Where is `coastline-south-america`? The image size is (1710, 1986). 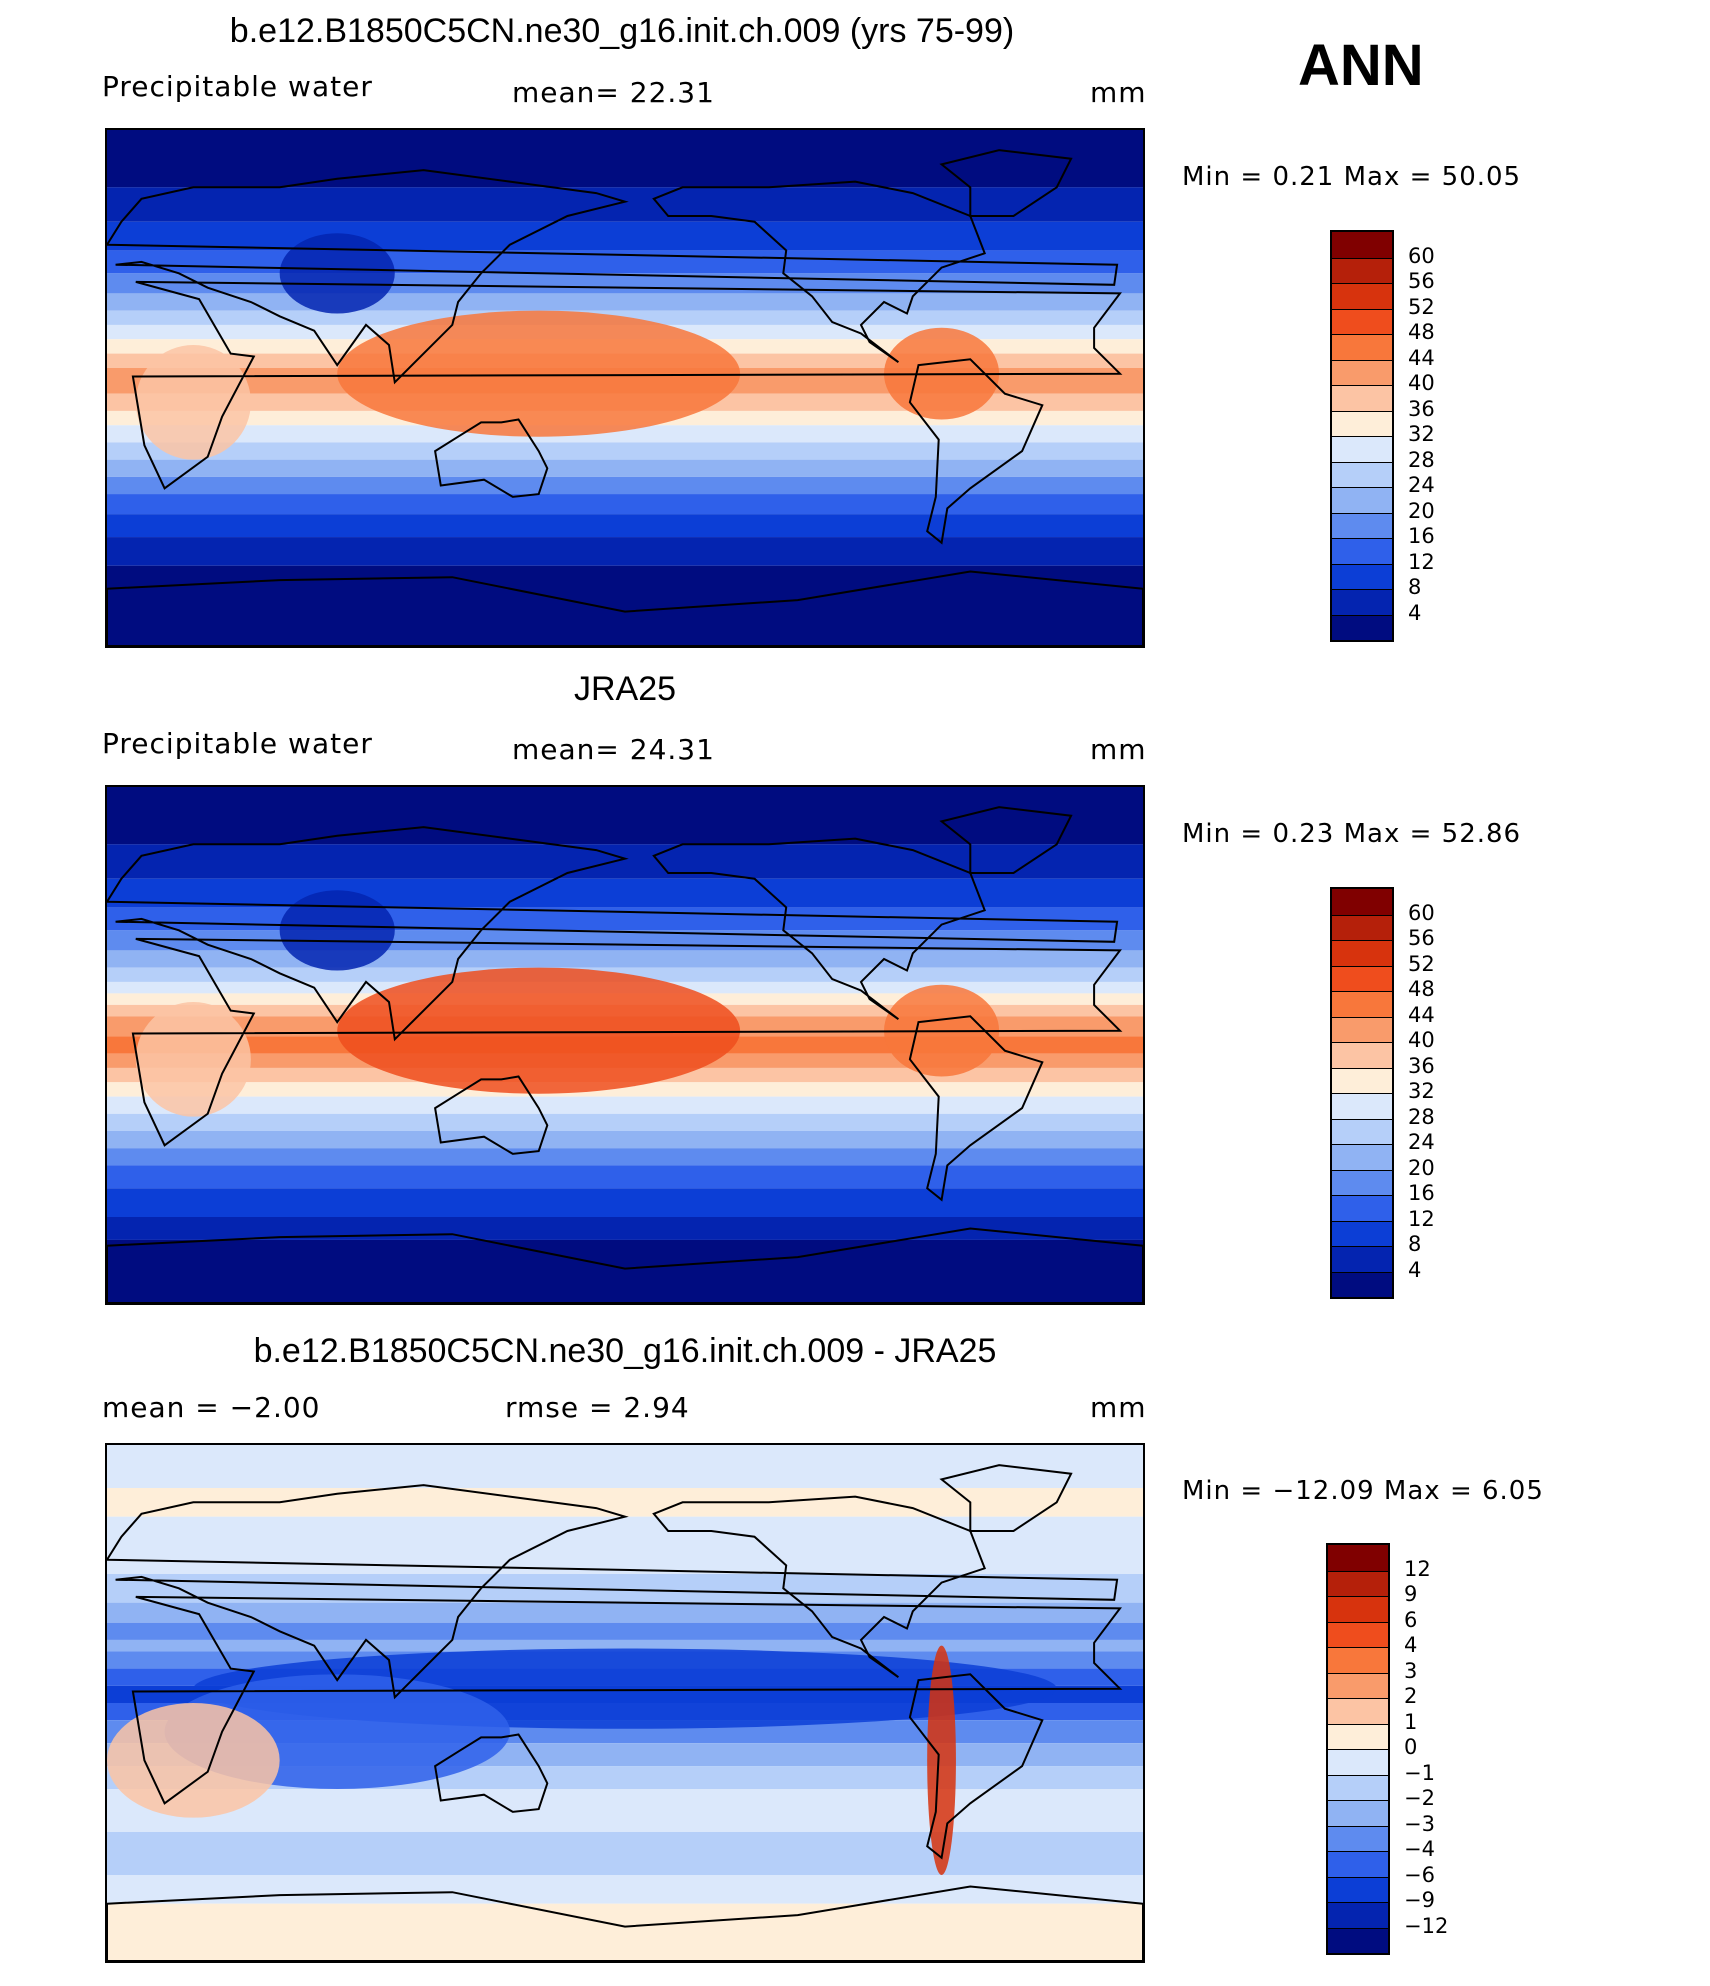
coastline-south-america is located at coordinates (976, 1766).